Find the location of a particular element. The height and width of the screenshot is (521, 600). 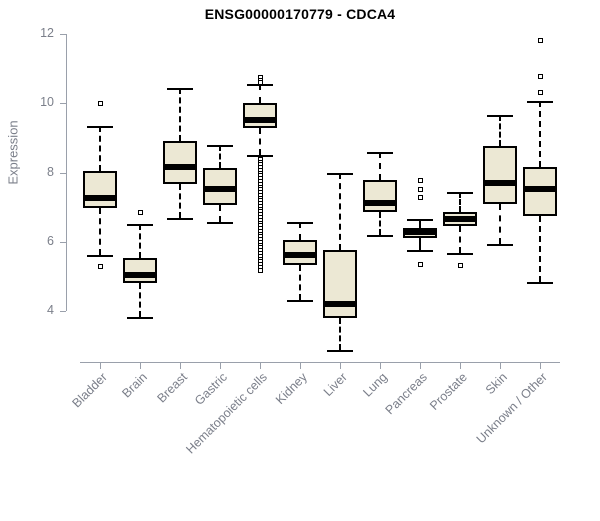

x-axis-tick-label: Lung is located at coordinates (375, 385).